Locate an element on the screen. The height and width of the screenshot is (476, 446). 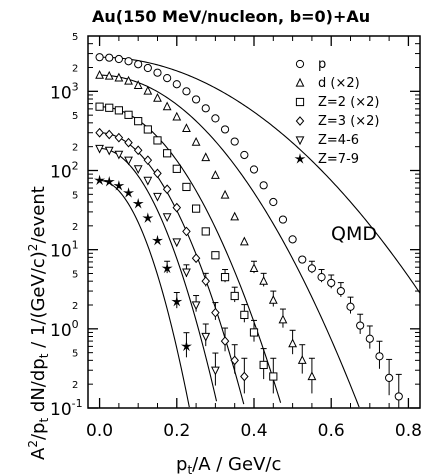
legend-label: Z=7-9 is located at coordinates (338, 159).